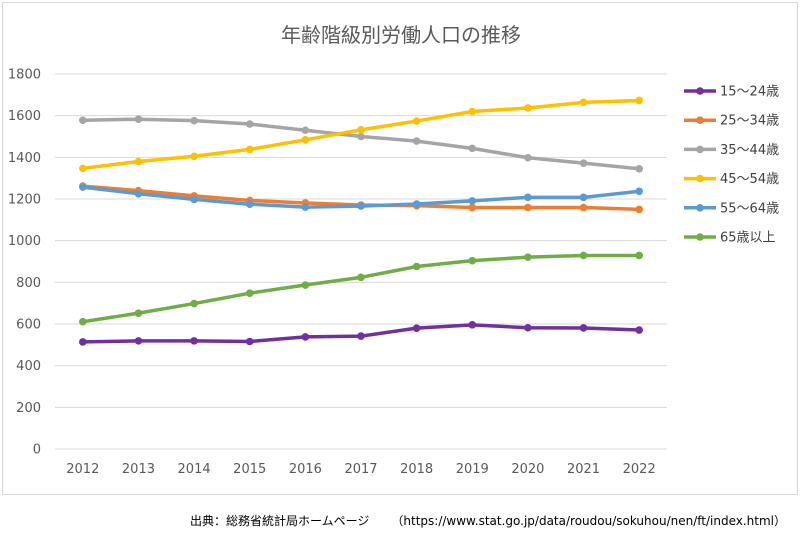  Describe the element at coordinates (249, 469) in the screenshot. I see `x-tick-label: 2015` at that location.